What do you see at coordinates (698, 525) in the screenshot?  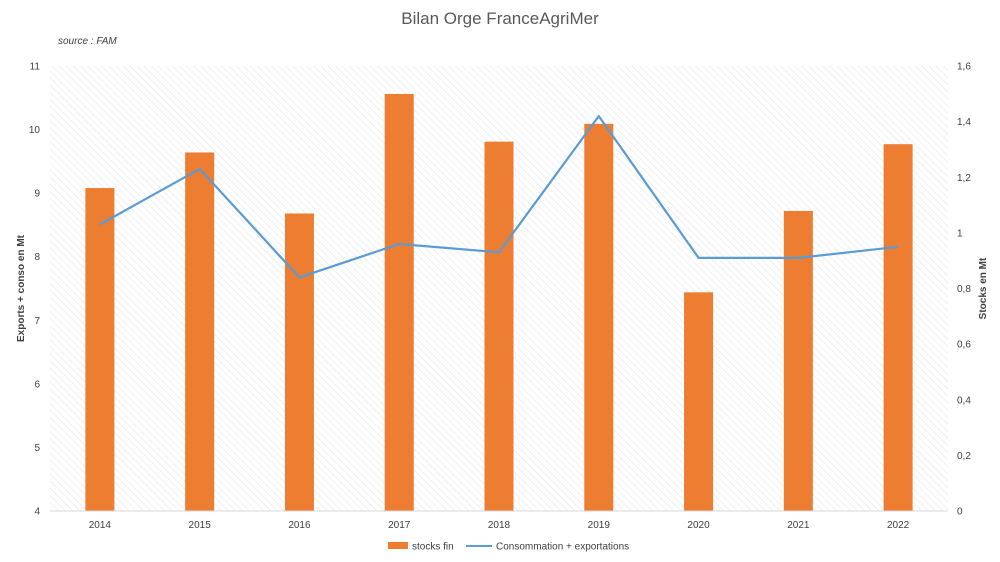 I see `x-tick-label: 2020` at bounding box center [698, 525].